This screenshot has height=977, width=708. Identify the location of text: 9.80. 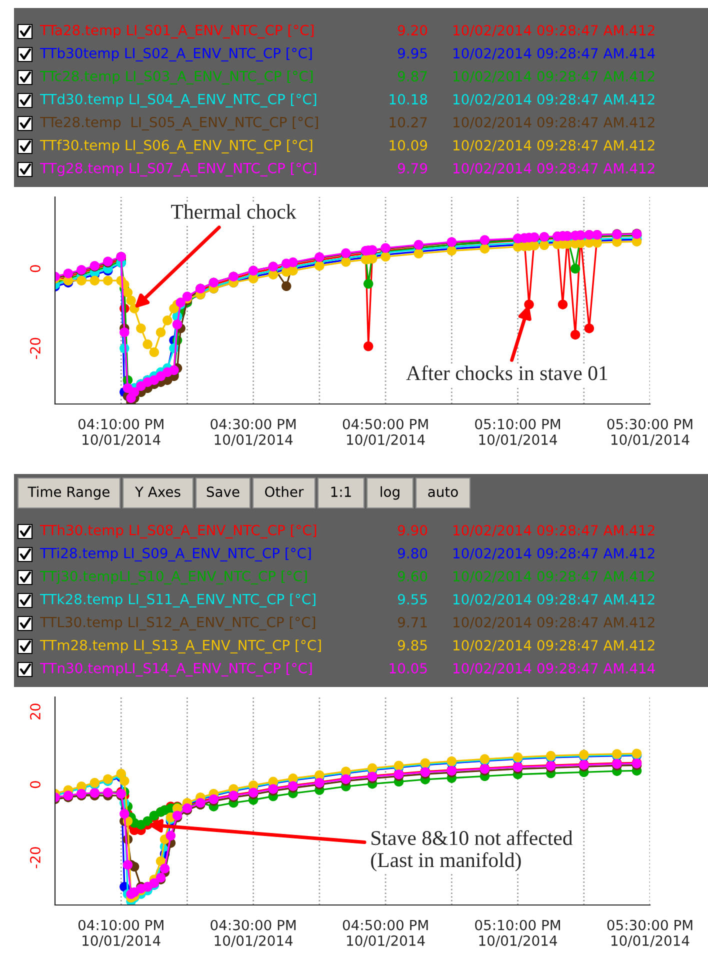
(413, 553).